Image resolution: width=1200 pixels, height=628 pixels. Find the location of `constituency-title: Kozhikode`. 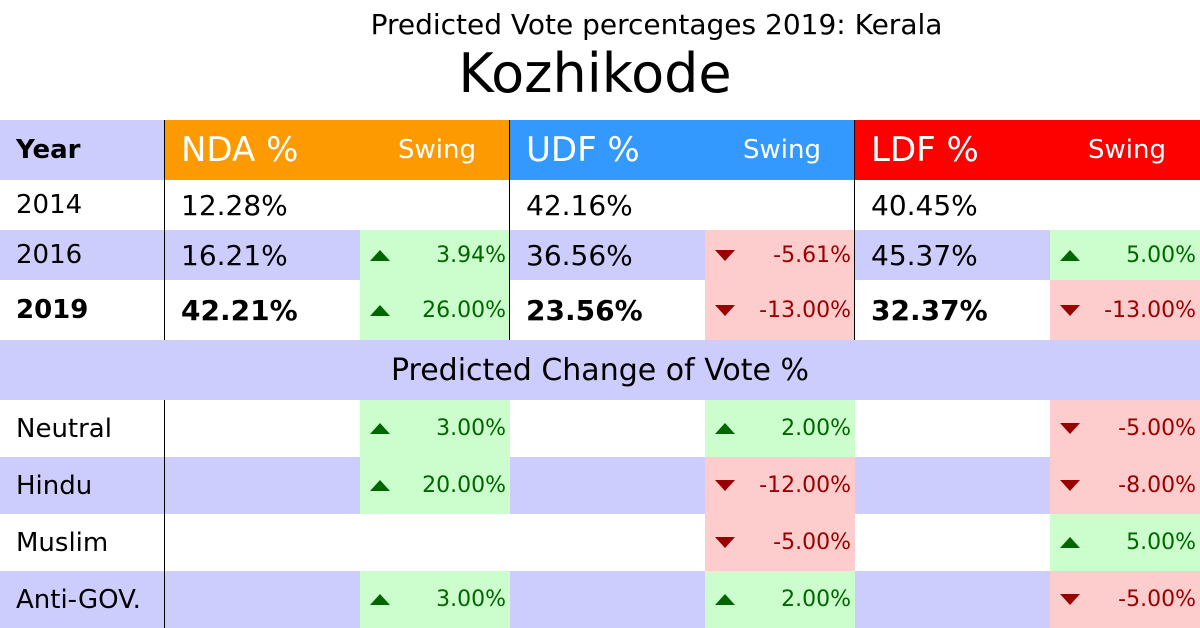

constituency-title: Kozhikode is located at coordinates (595, 73).